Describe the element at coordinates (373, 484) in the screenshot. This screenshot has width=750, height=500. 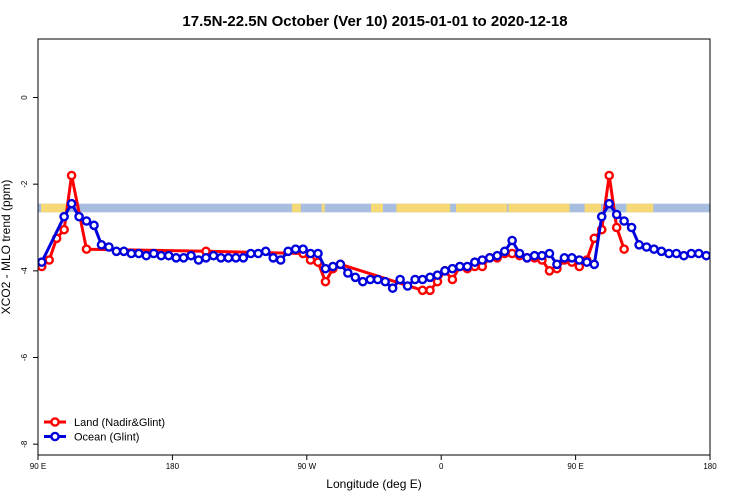
I see `x-axis-label: Longitude (deg E)` at that location.